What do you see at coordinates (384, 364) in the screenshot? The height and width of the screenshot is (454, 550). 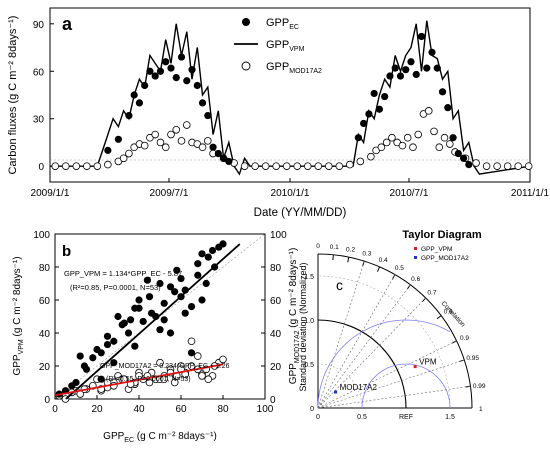 I see `c-rms-arc` at bounding box center [384, 364].